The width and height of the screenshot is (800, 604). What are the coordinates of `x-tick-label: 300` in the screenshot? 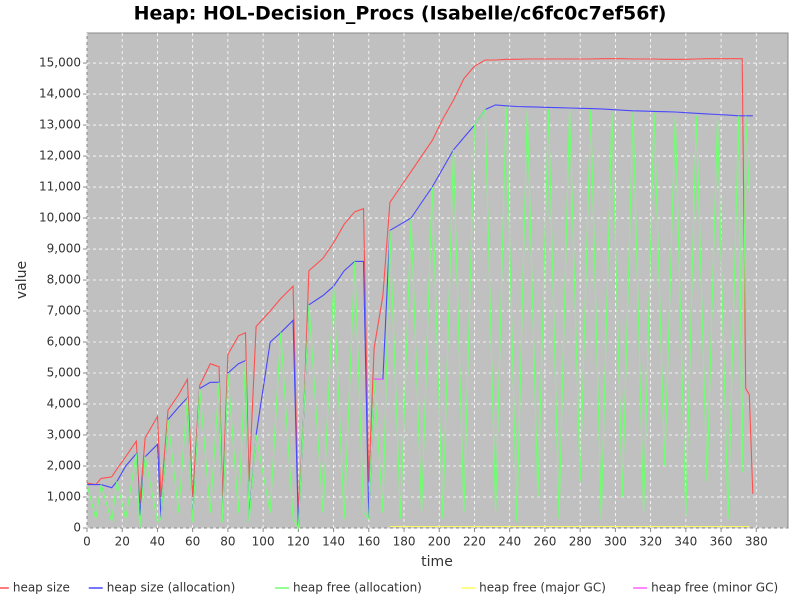 It's located at (615, 542).